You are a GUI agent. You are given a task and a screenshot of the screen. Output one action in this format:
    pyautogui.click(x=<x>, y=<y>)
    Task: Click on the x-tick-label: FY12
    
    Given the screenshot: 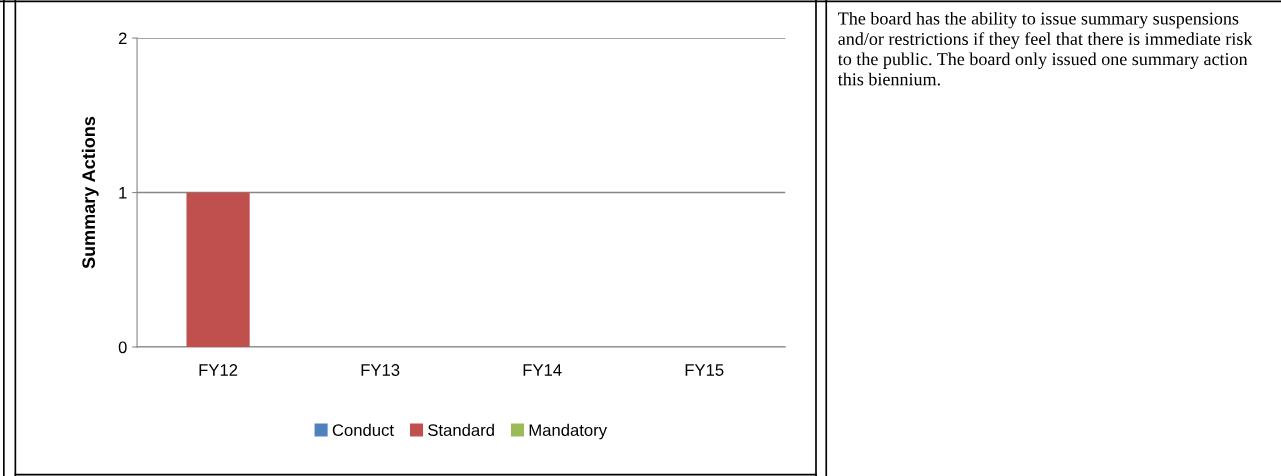 What is the action you would take?
    pyautogui.click(x=218, y=370)
    